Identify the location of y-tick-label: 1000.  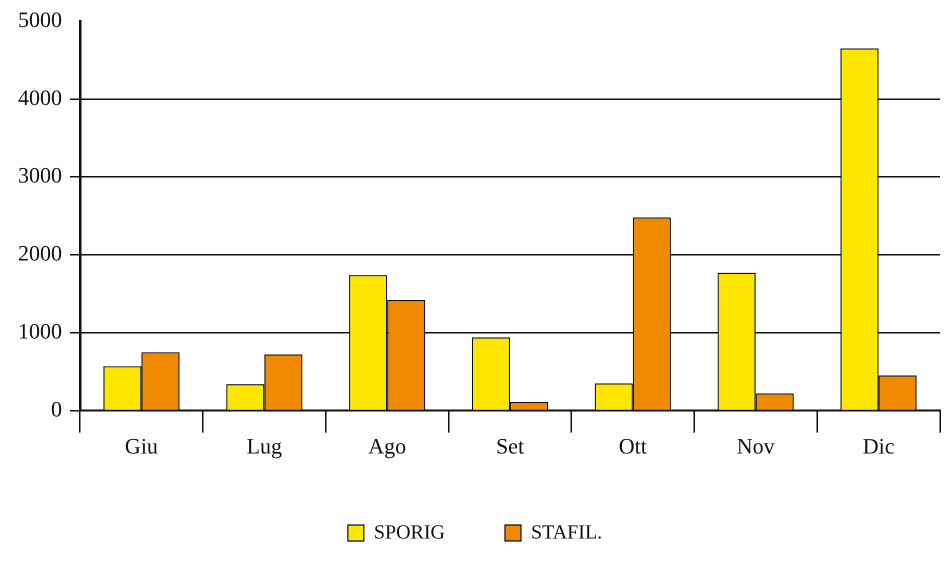
(40, 331).